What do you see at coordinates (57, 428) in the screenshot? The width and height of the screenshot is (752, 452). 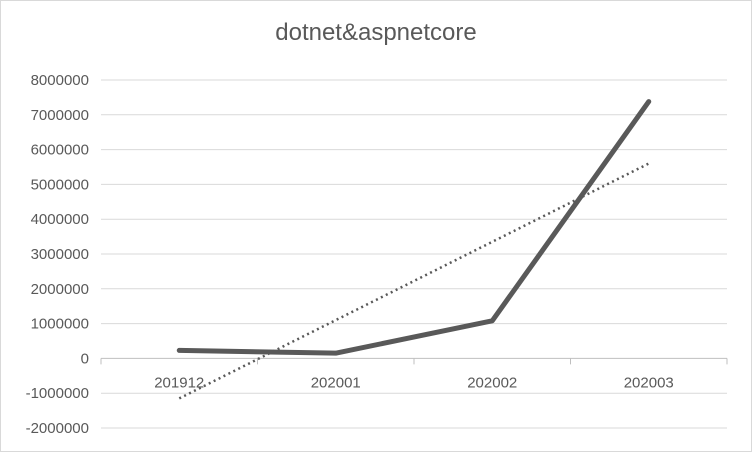 I see `y-tick-label: -2000000` at bounding box center [57, 428].